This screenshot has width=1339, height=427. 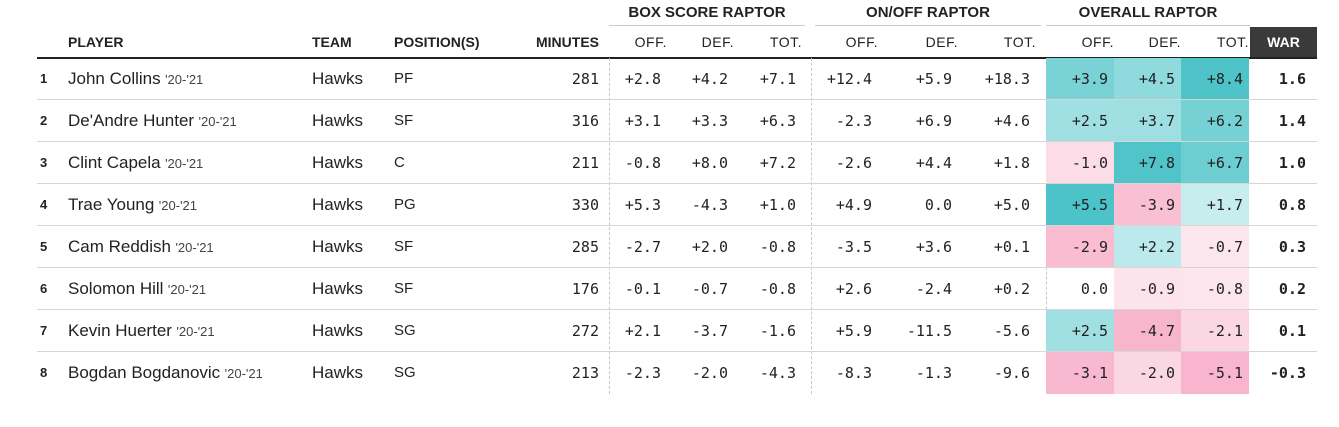 I want to click on box-raptor-cell: +5.3, so click(x=642, y=205).